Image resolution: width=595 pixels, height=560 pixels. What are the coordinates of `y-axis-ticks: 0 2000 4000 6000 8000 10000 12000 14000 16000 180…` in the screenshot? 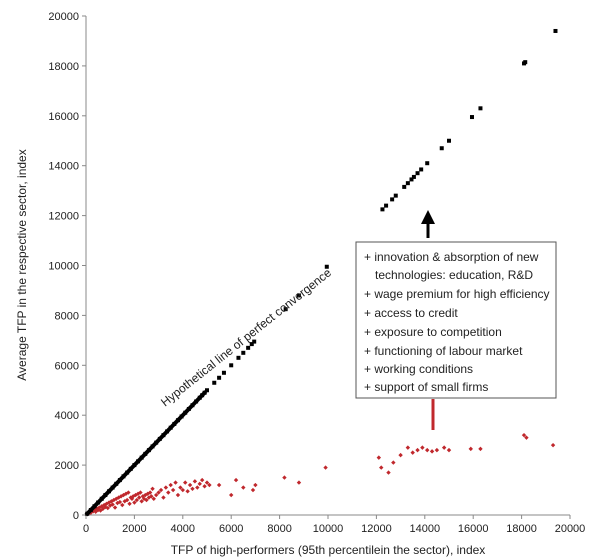 It's located at (67, 266).